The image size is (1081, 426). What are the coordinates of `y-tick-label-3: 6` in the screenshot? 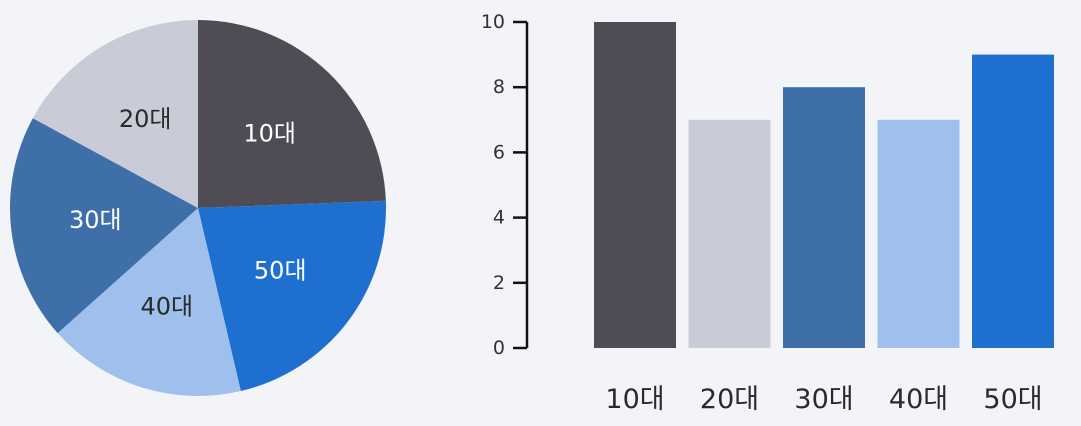 It's located at (499, 152).